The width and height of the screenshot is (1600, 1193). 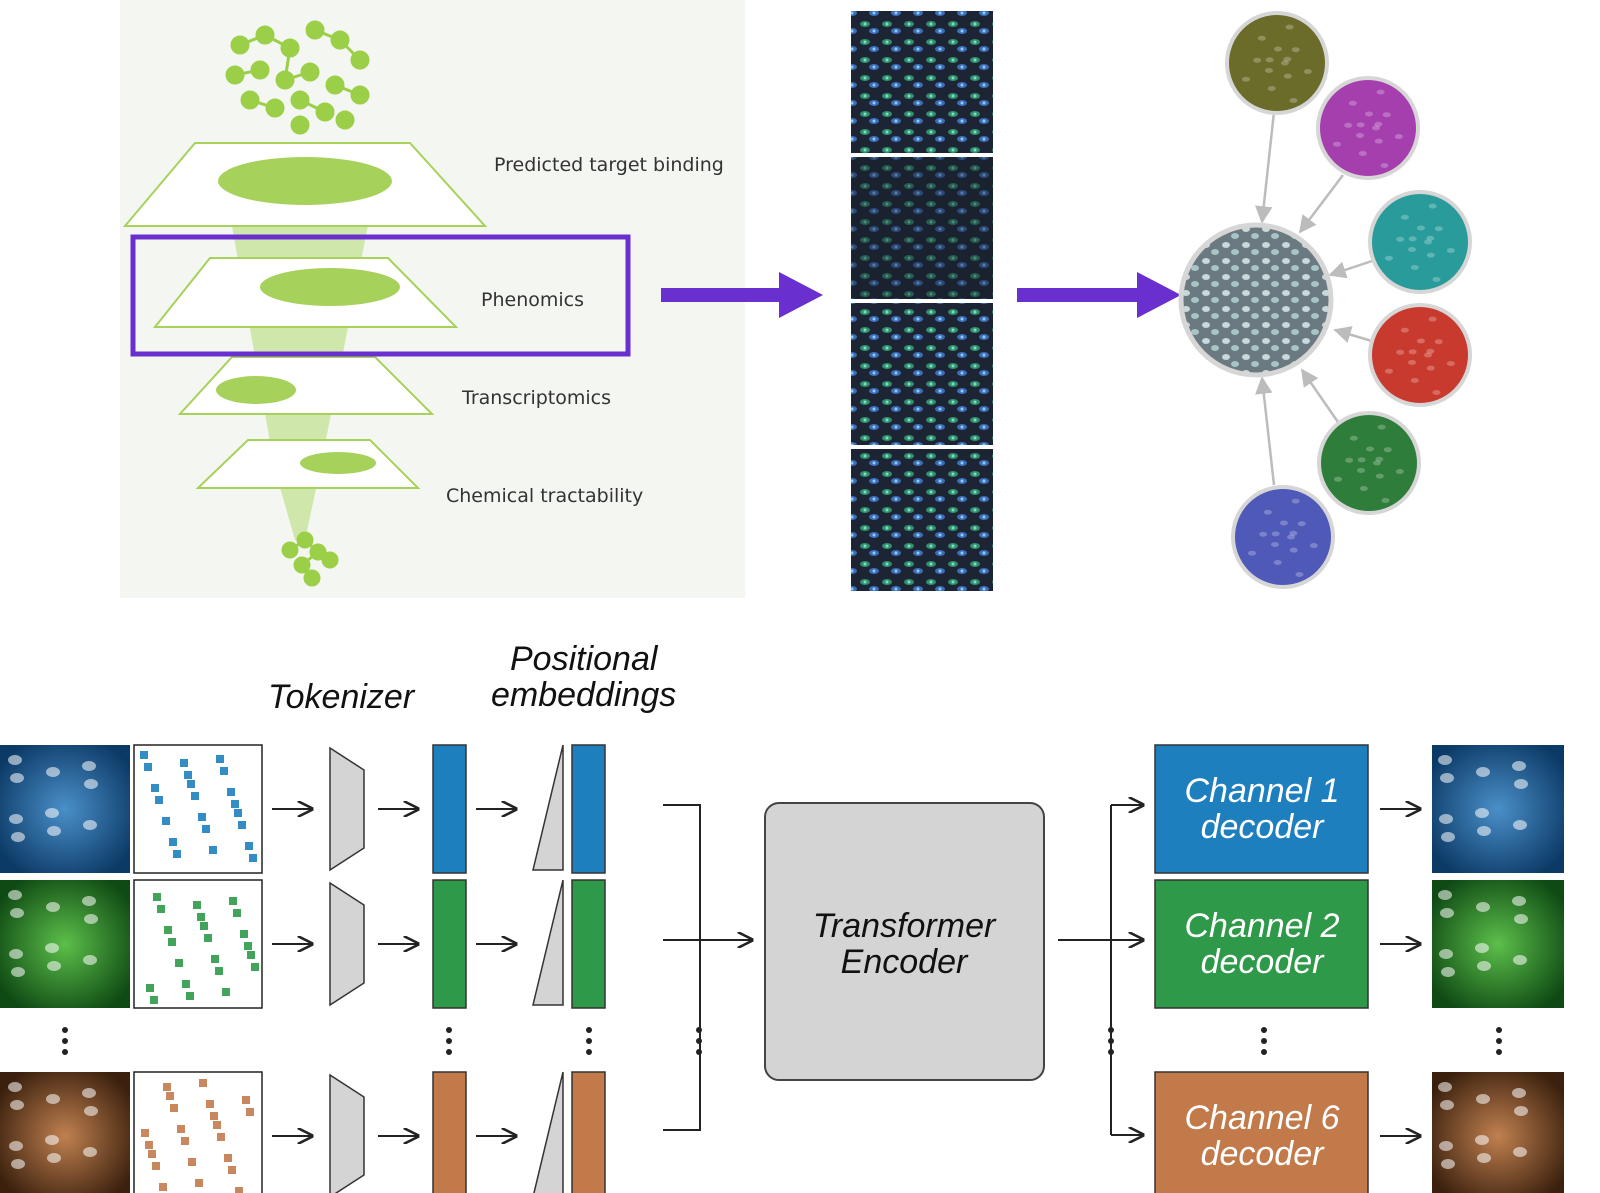 What do you see at coordinates (347, 1133) in the screenshot?
I see `channel-6-tokenizer` at bounding box center [347, 1133].